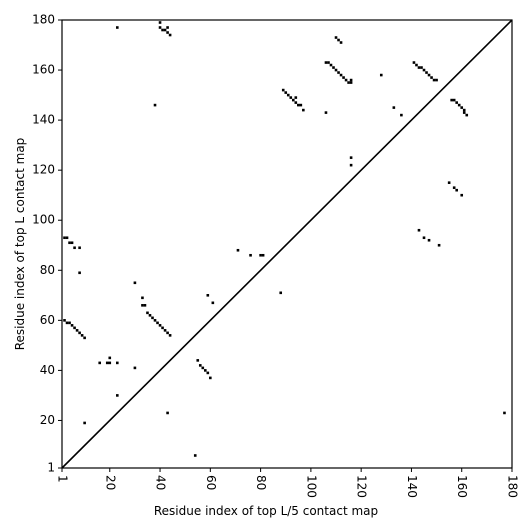 The image size is (532, 532). I want to click on y-tick-label: 80, so click(47, 270).